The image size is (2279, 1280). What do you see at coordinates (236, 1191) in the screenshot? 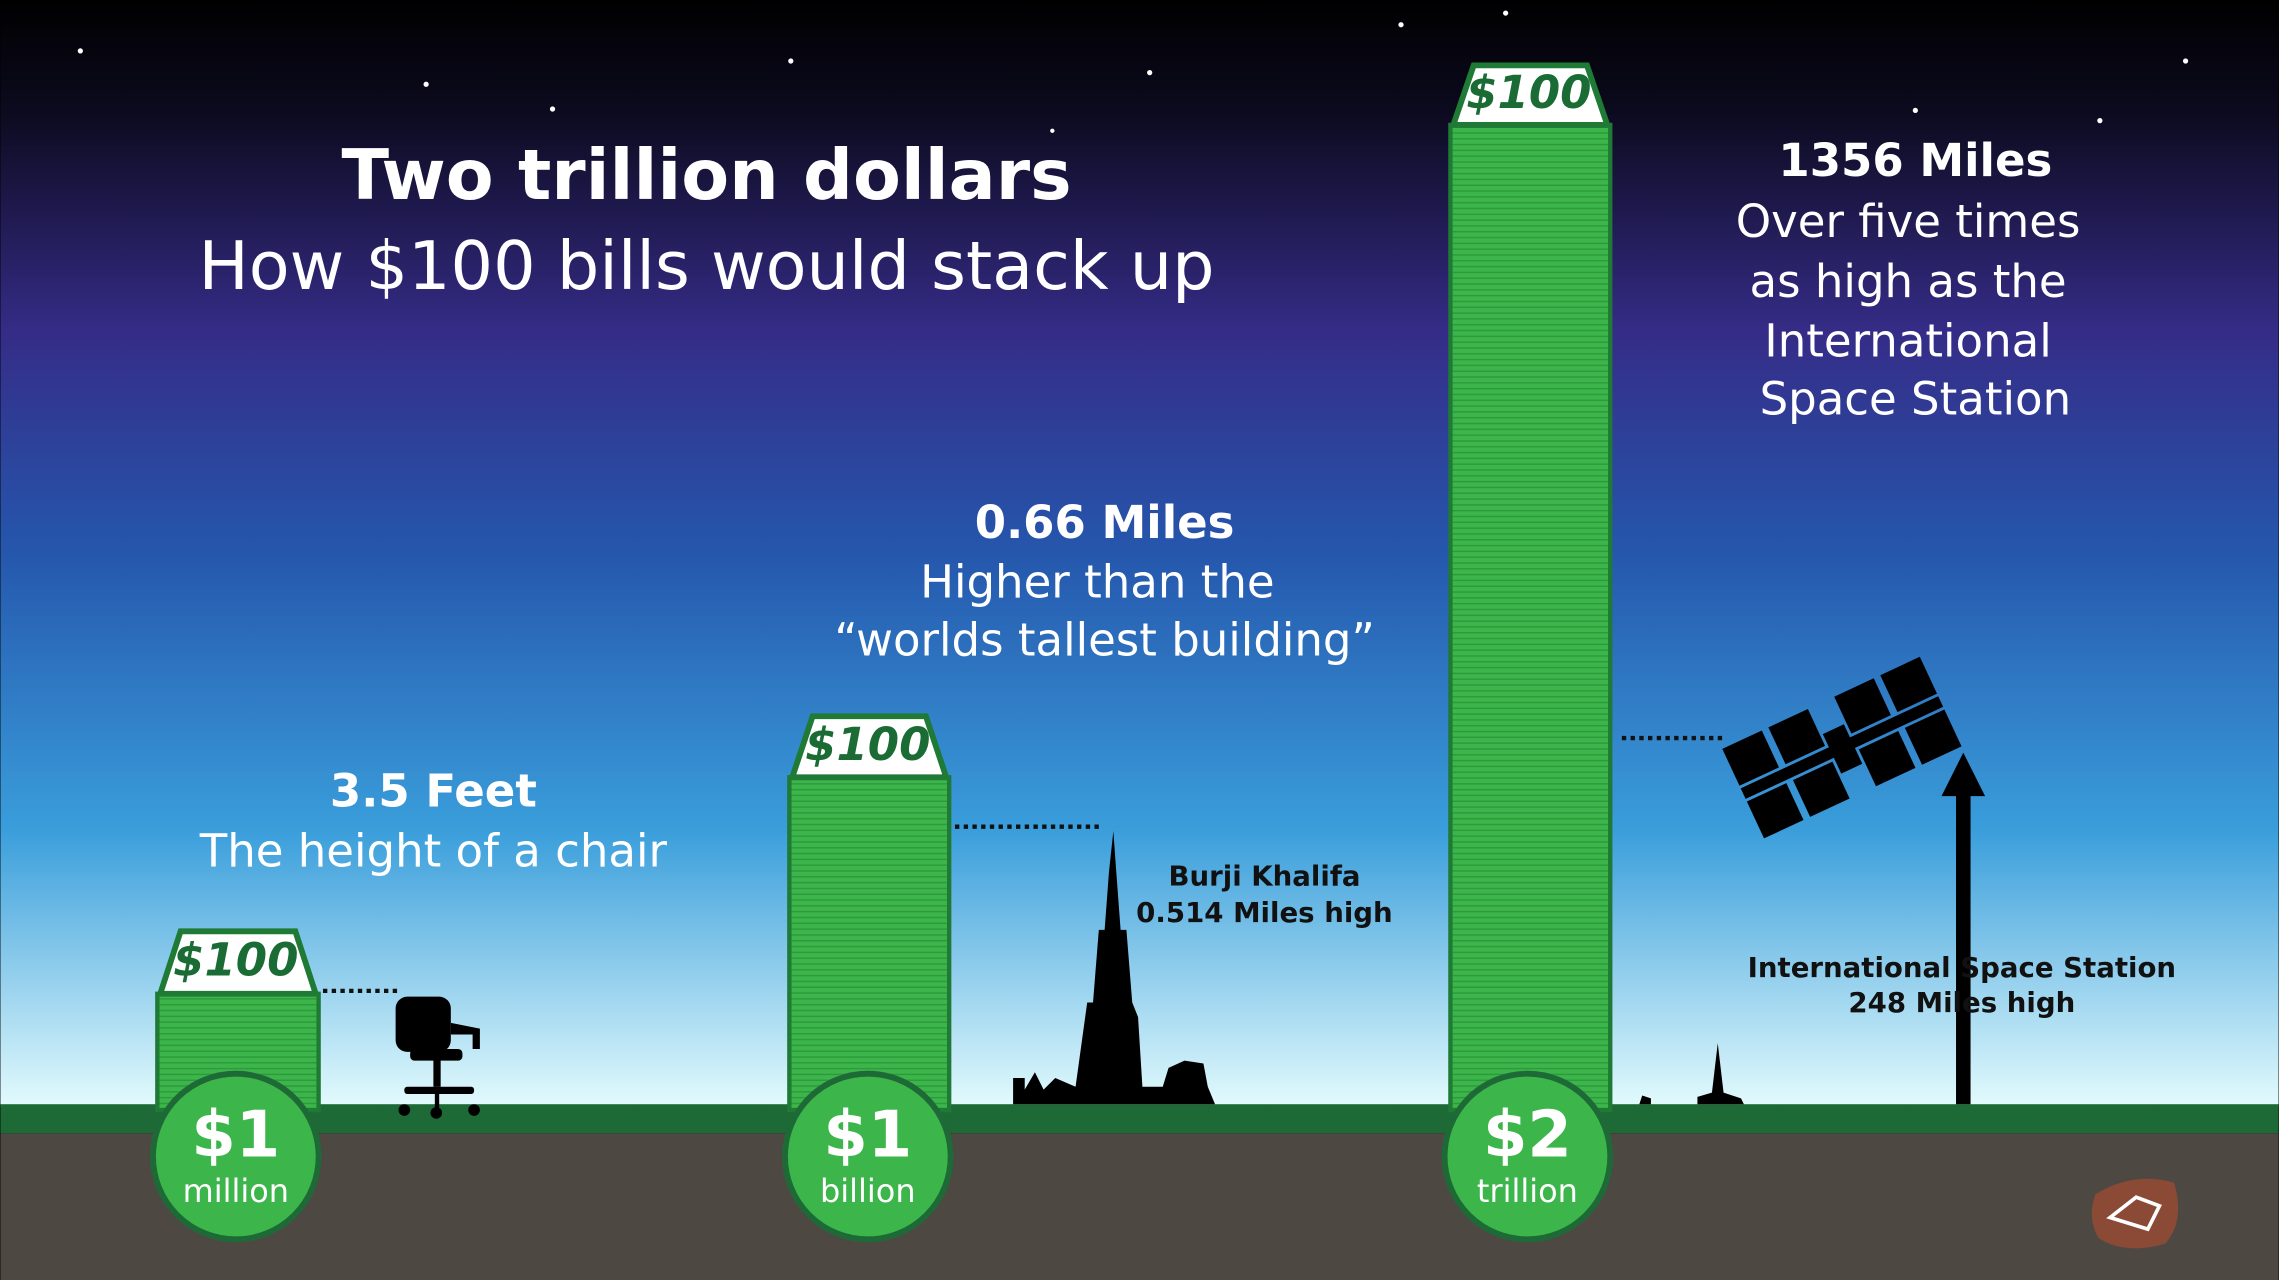
I see `amount-unit: million` at bounding box center [236, 1191].